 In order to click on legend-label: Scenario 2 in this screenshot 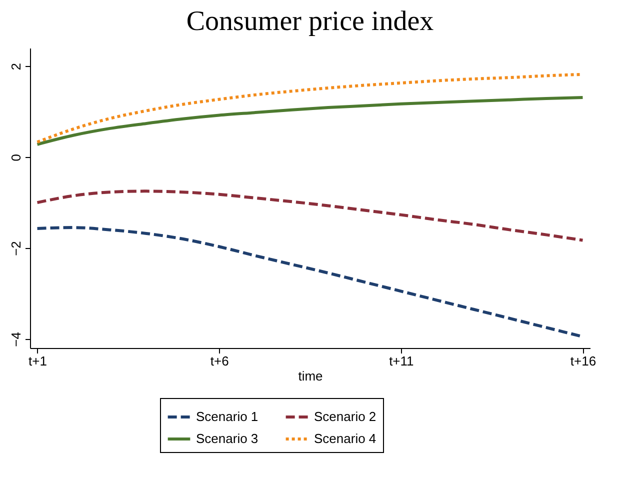, I will do `click(345, 416)`.